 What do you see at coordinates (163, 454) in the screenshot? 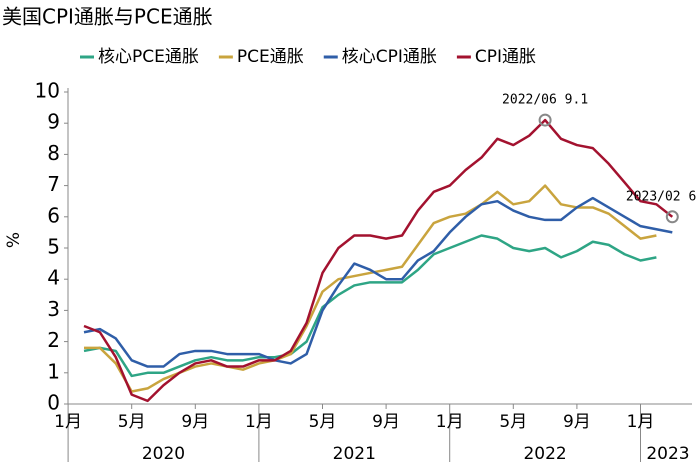
I see `year-label: 2020` at bounding box center [163, 454].